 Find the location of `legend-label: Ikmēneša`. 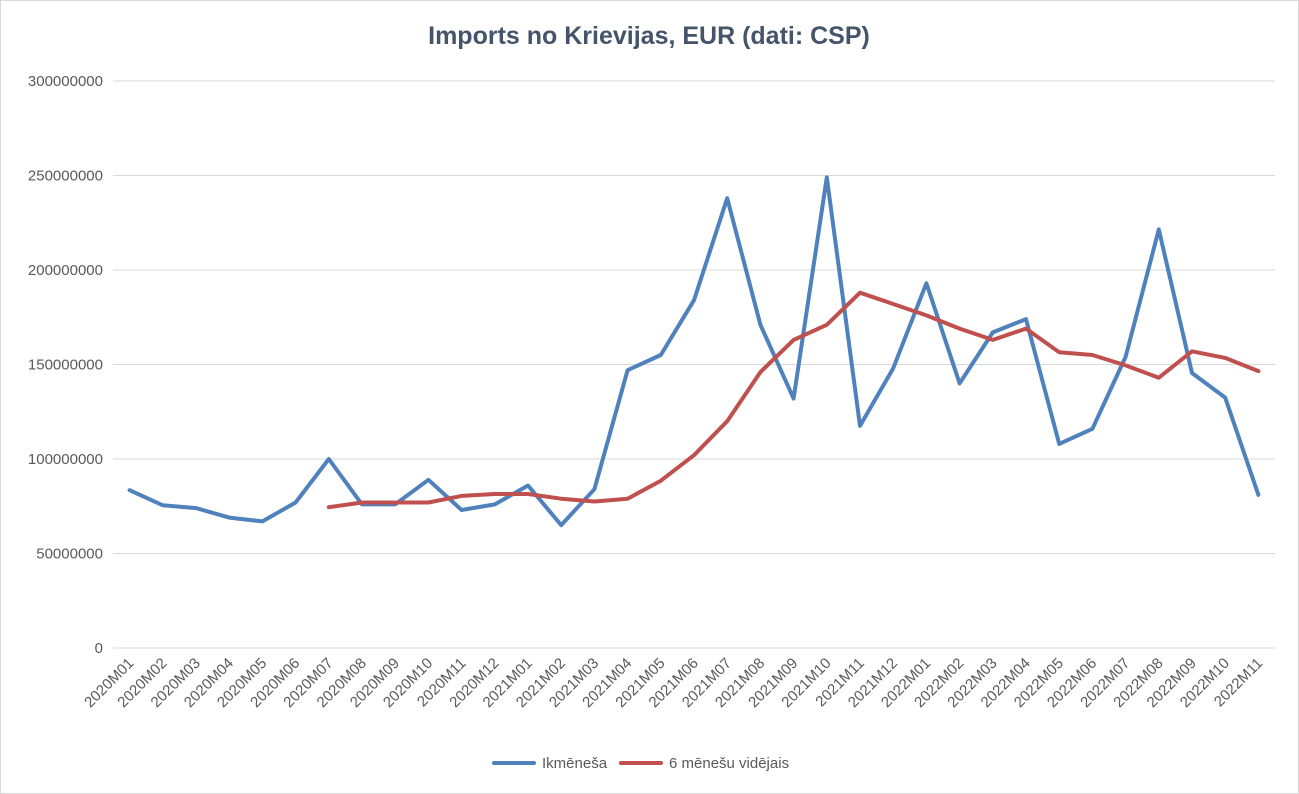

legend-label: Ikmēneša is located at coordinates (575, 763).